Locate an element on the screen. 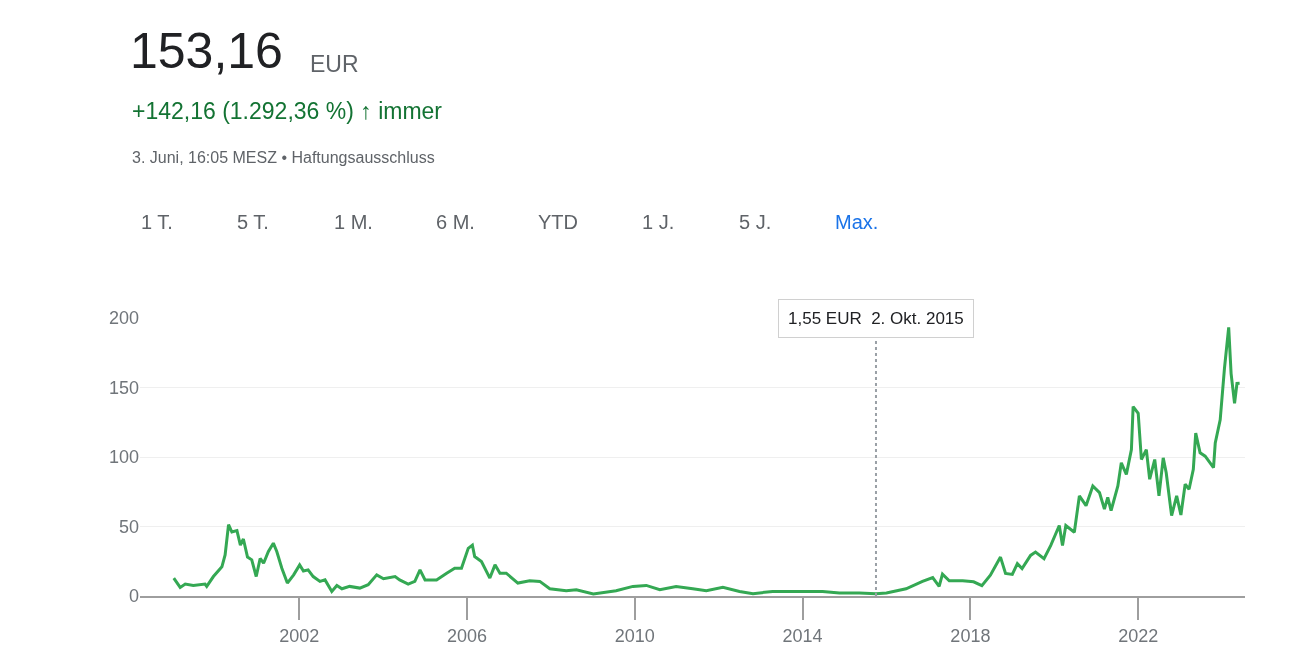  text: 1 J. is located at coordinates (658, 222).